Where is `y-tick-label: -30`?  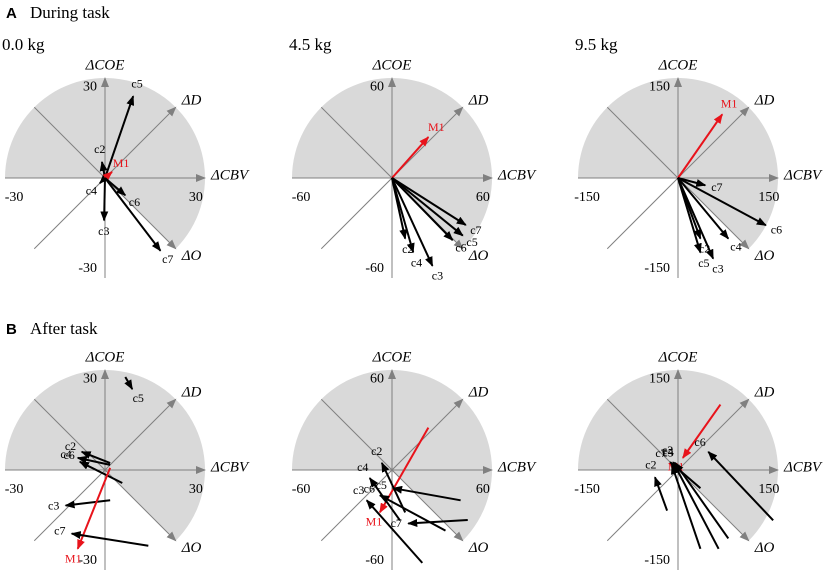 y-tick-label: -30 is located at coordinates (87, 268).